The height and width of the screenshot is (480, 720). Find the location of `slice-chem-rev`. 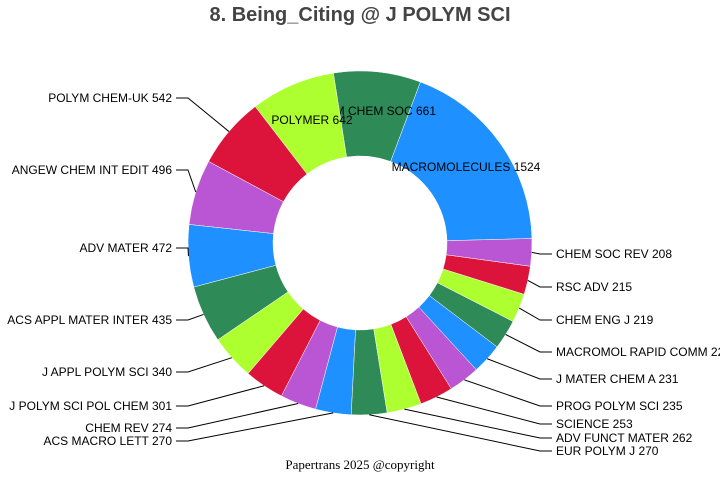

slice-chem-rev is located at coordinates (309, 365).